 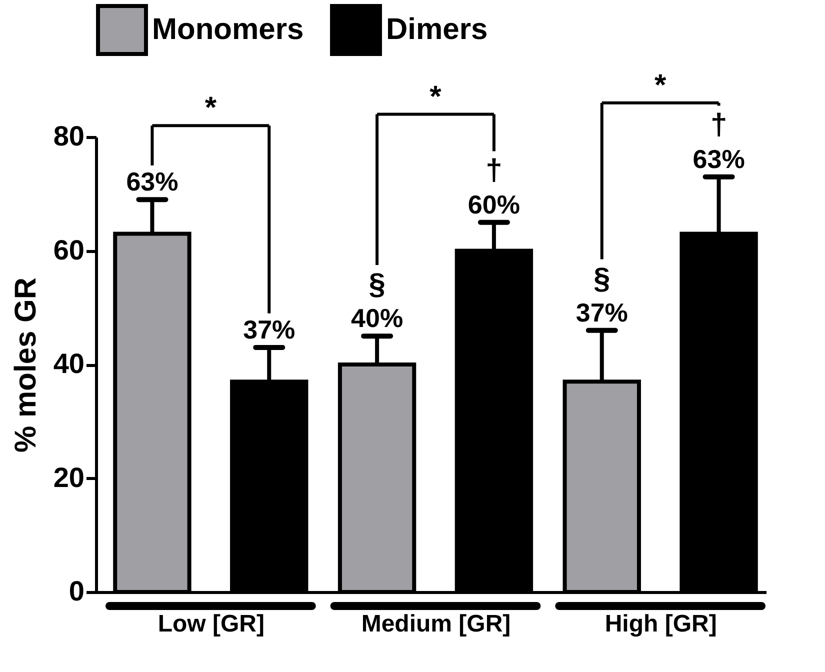 I want to click on data-label: 40%, so click(x=377, y=318).